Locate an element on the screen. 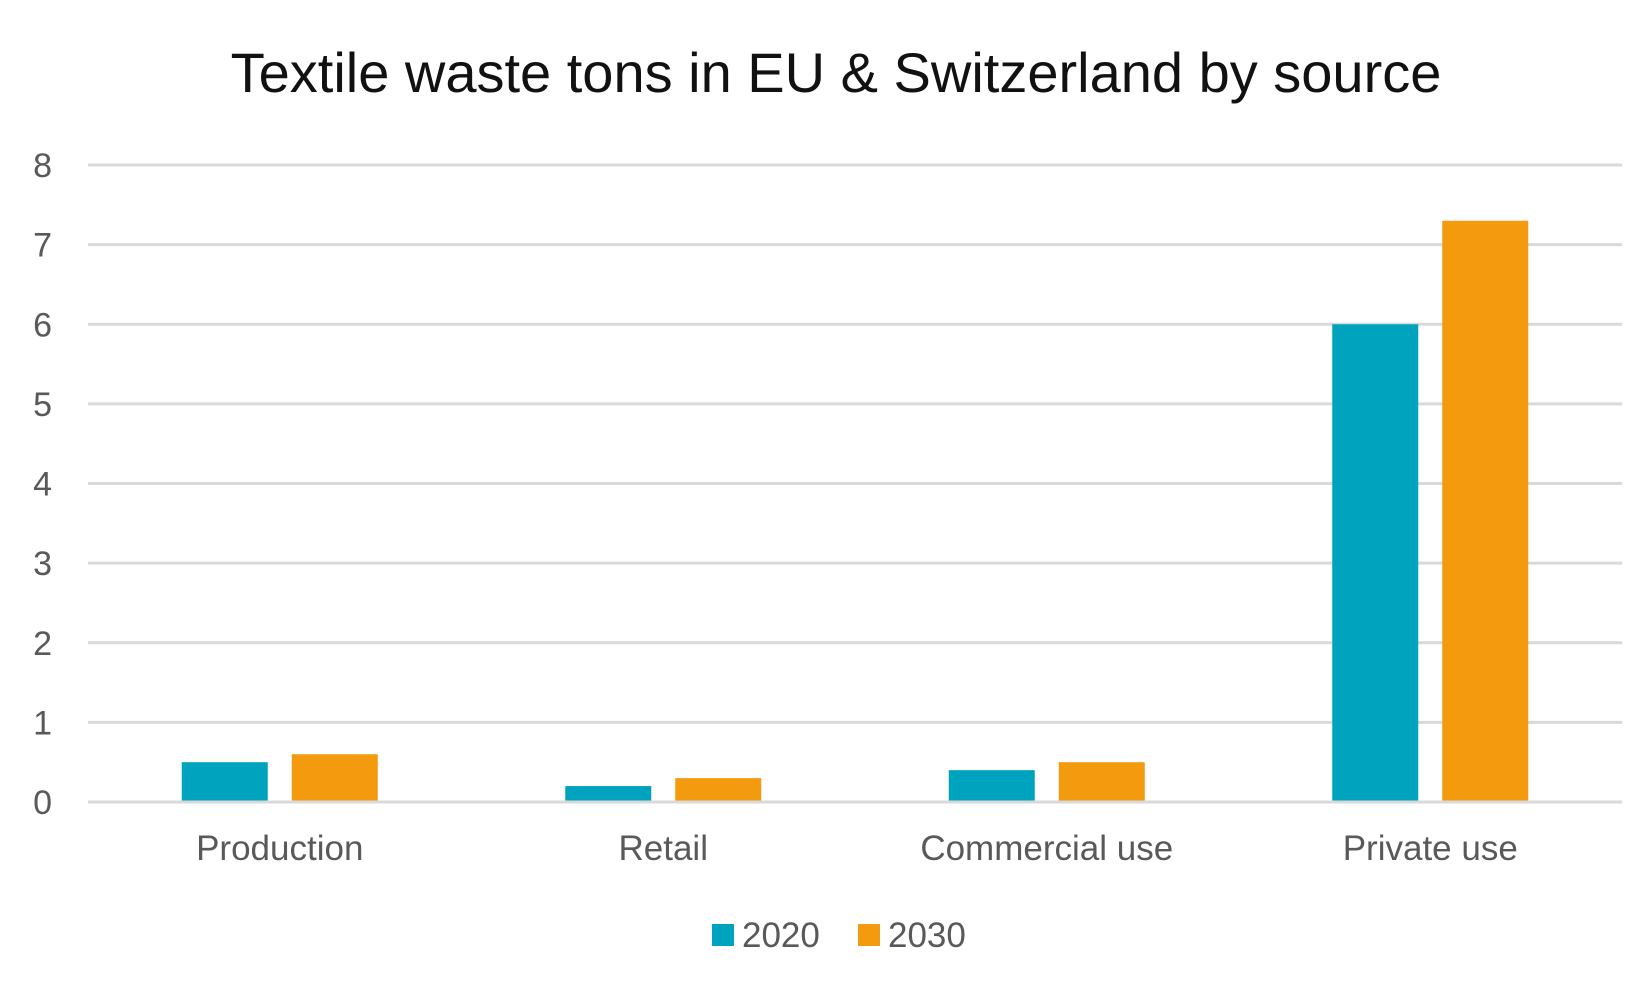  x-category-label: Private use is located at coordinates (1430, 848).